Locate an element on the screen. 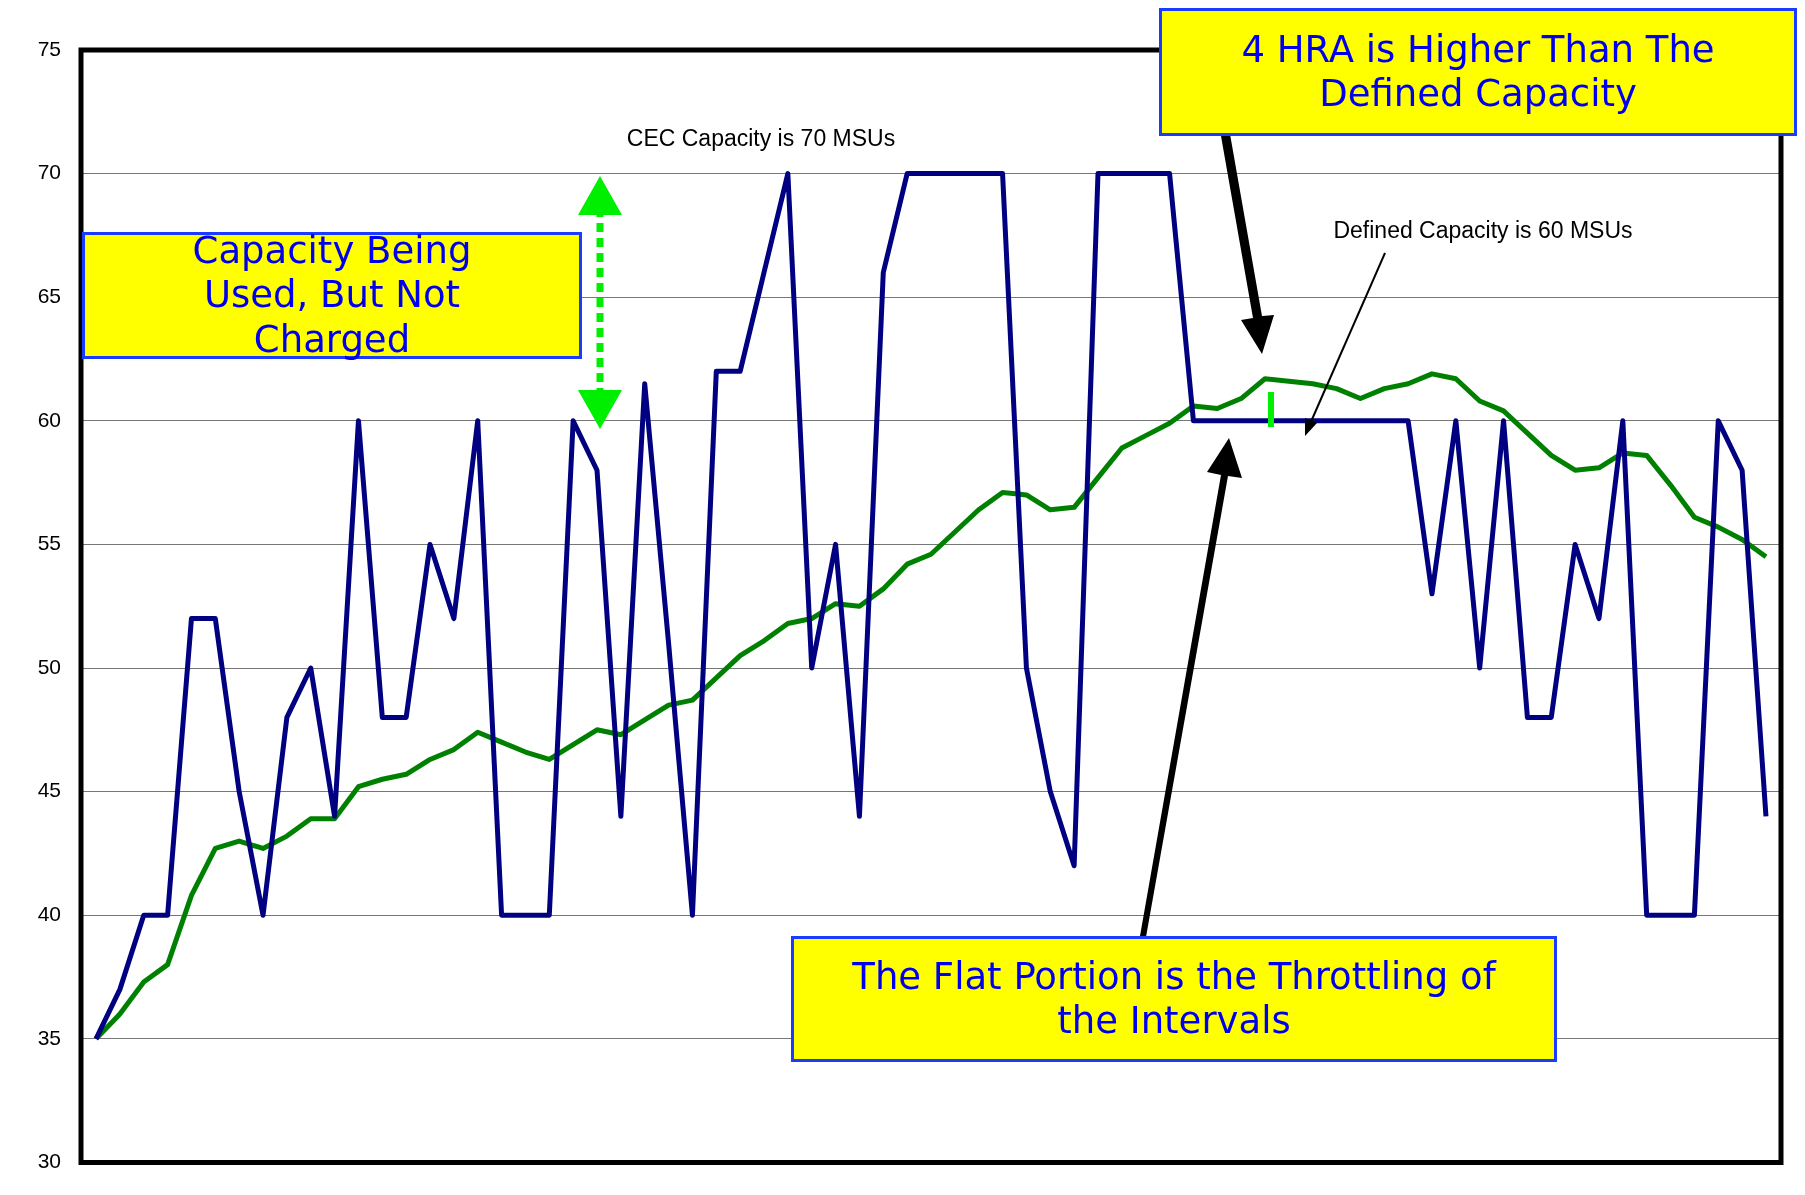 The width and height of the screenshot is (1805, 1195). y-tick-label: 35 is located at coordinates (49, 1037).